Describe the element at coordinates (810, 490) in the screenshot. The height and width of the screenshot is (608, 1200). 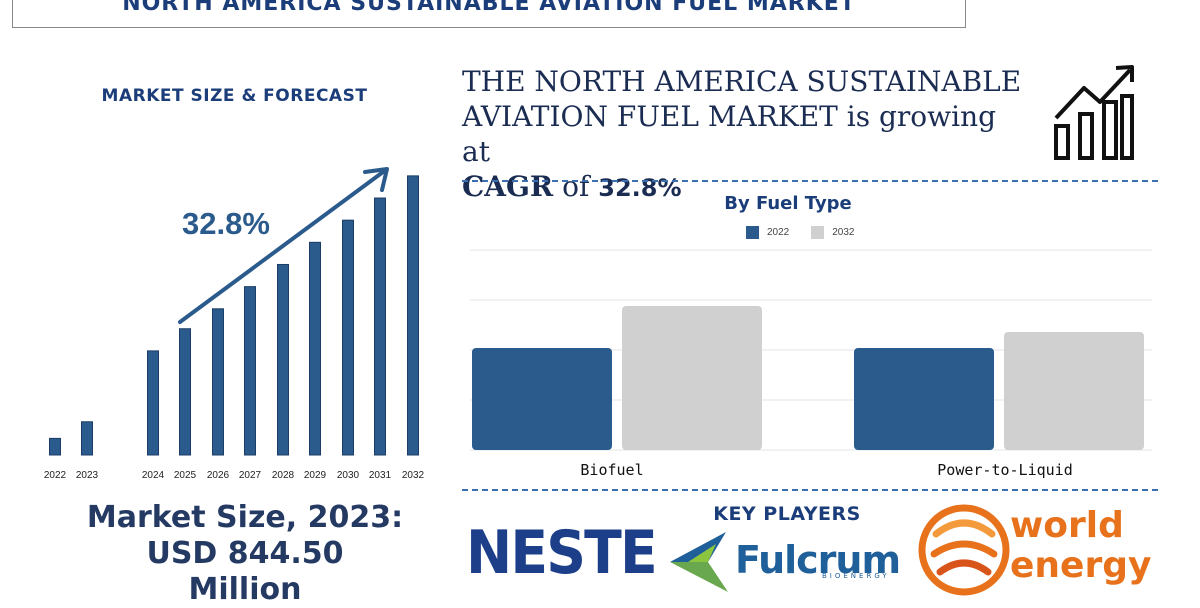
I see `divider-bottom` at that location.